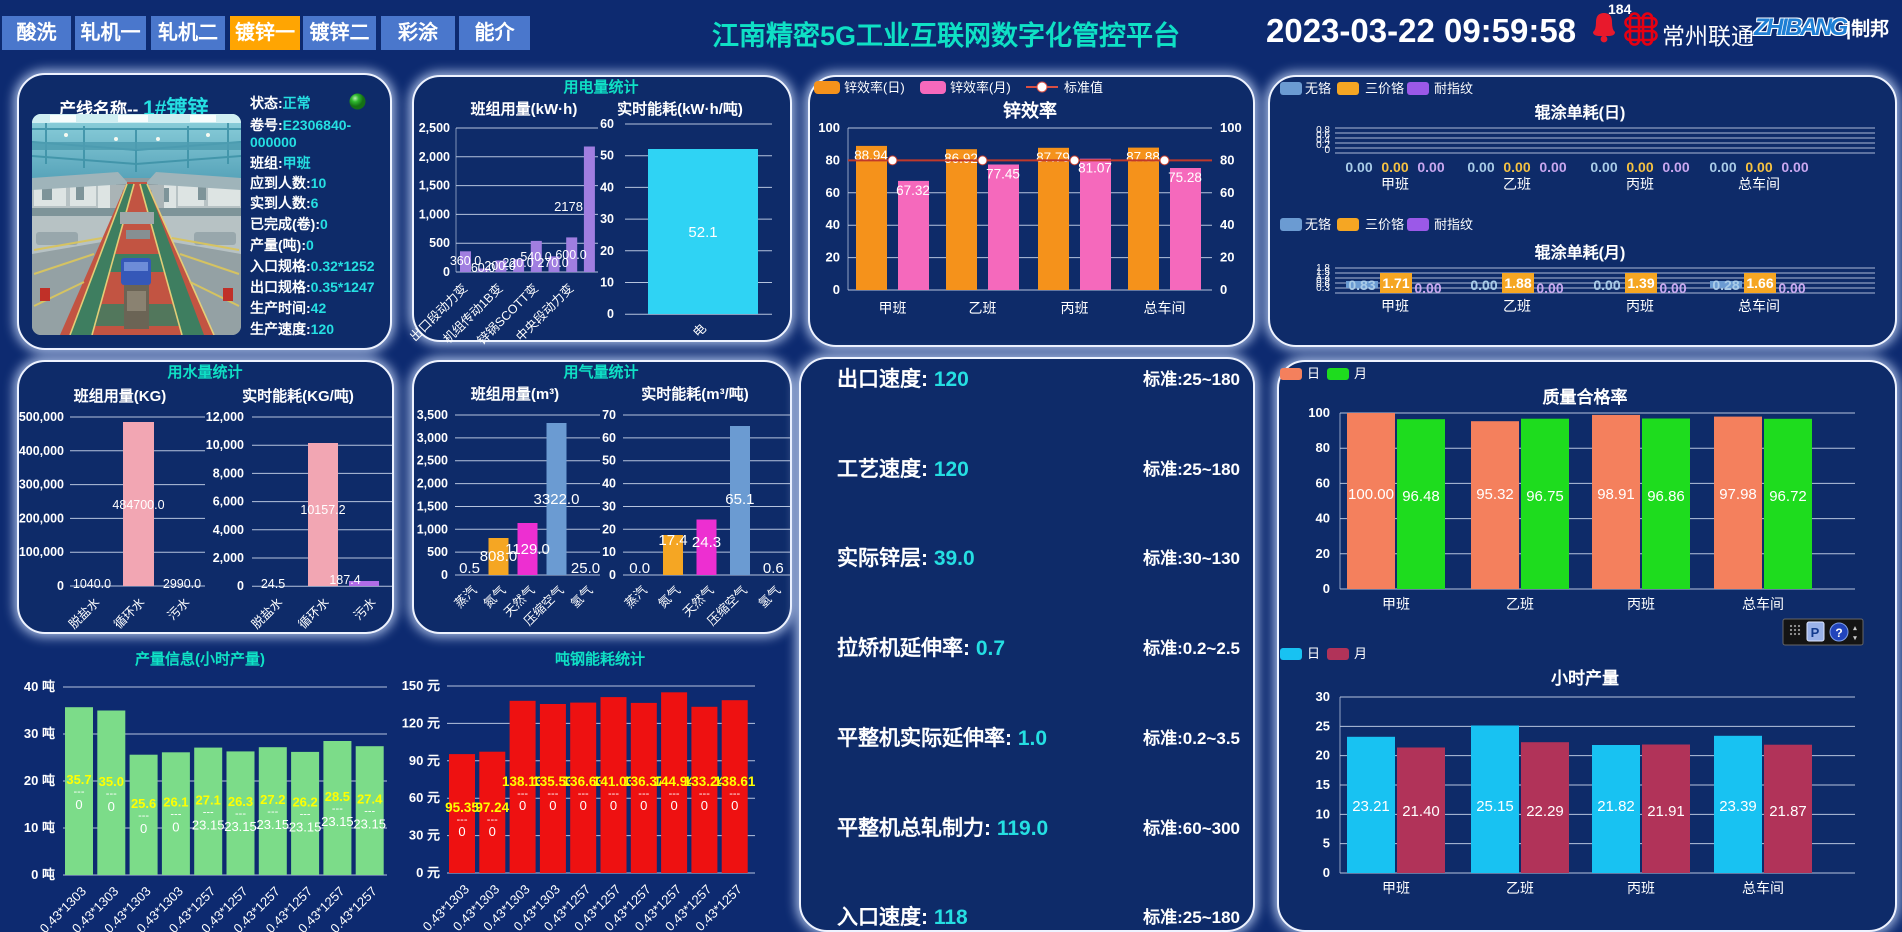 The width and height of the screenshot is (1902, 932). I want to click on svg-text: 0.9, so click(1323, 280).